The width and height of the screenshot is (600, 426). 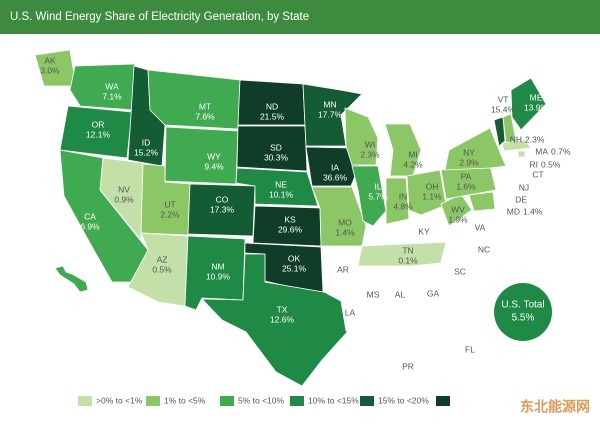 I want to click on state-label: KS, so click(x=290, y=219).